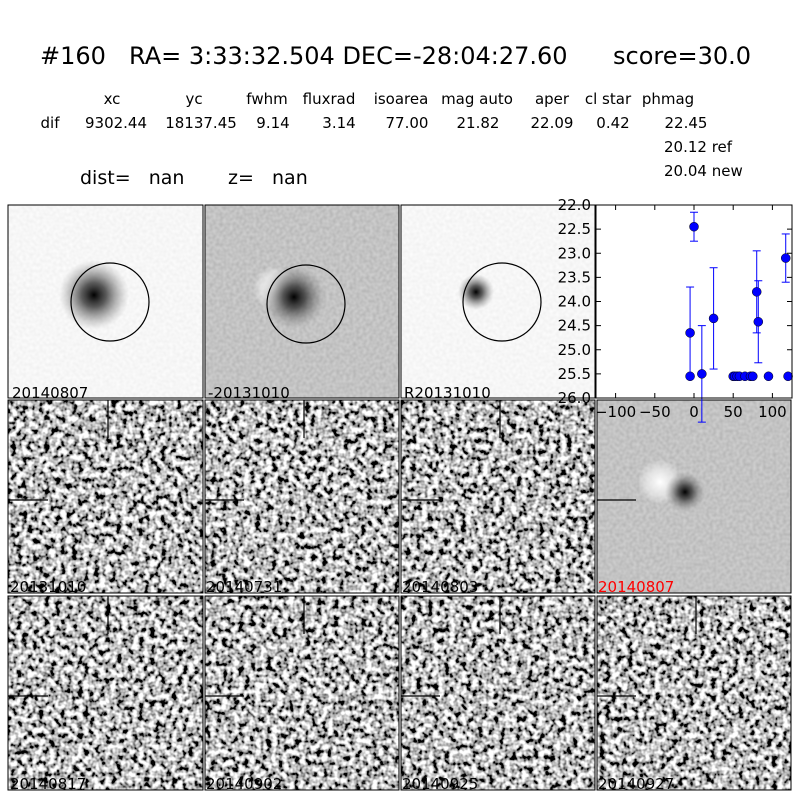 This screenshot has height=800, width=800. Describe the element at coordinates (132, 178) in the screenshot. I see `dist: dist= nan` at that location.